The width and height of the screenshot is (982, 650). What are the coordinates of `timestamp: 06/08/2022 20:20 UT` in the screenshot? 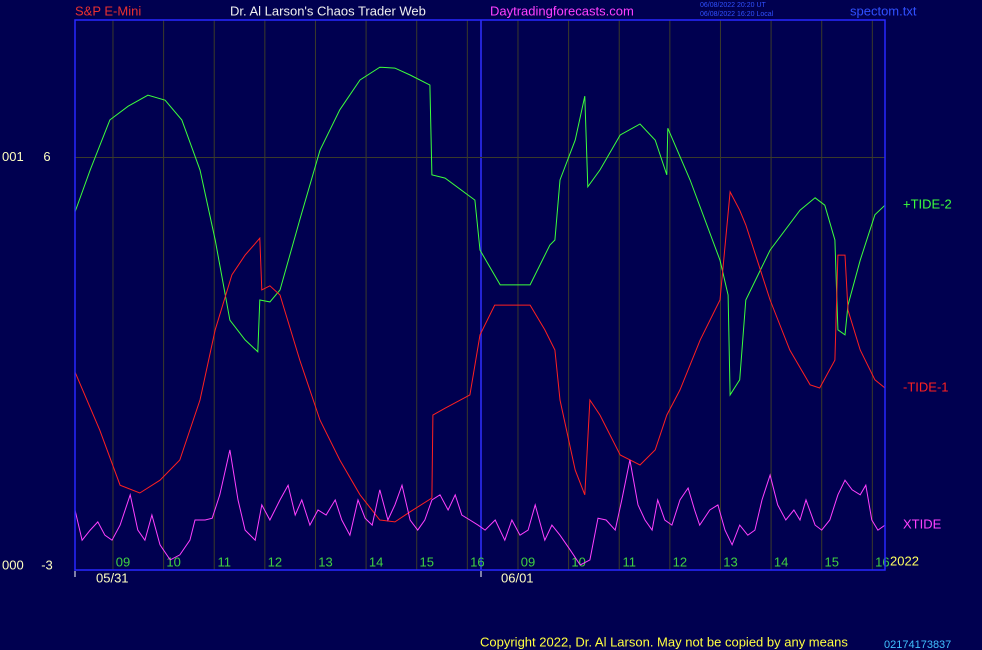 It's located at (733, 5).